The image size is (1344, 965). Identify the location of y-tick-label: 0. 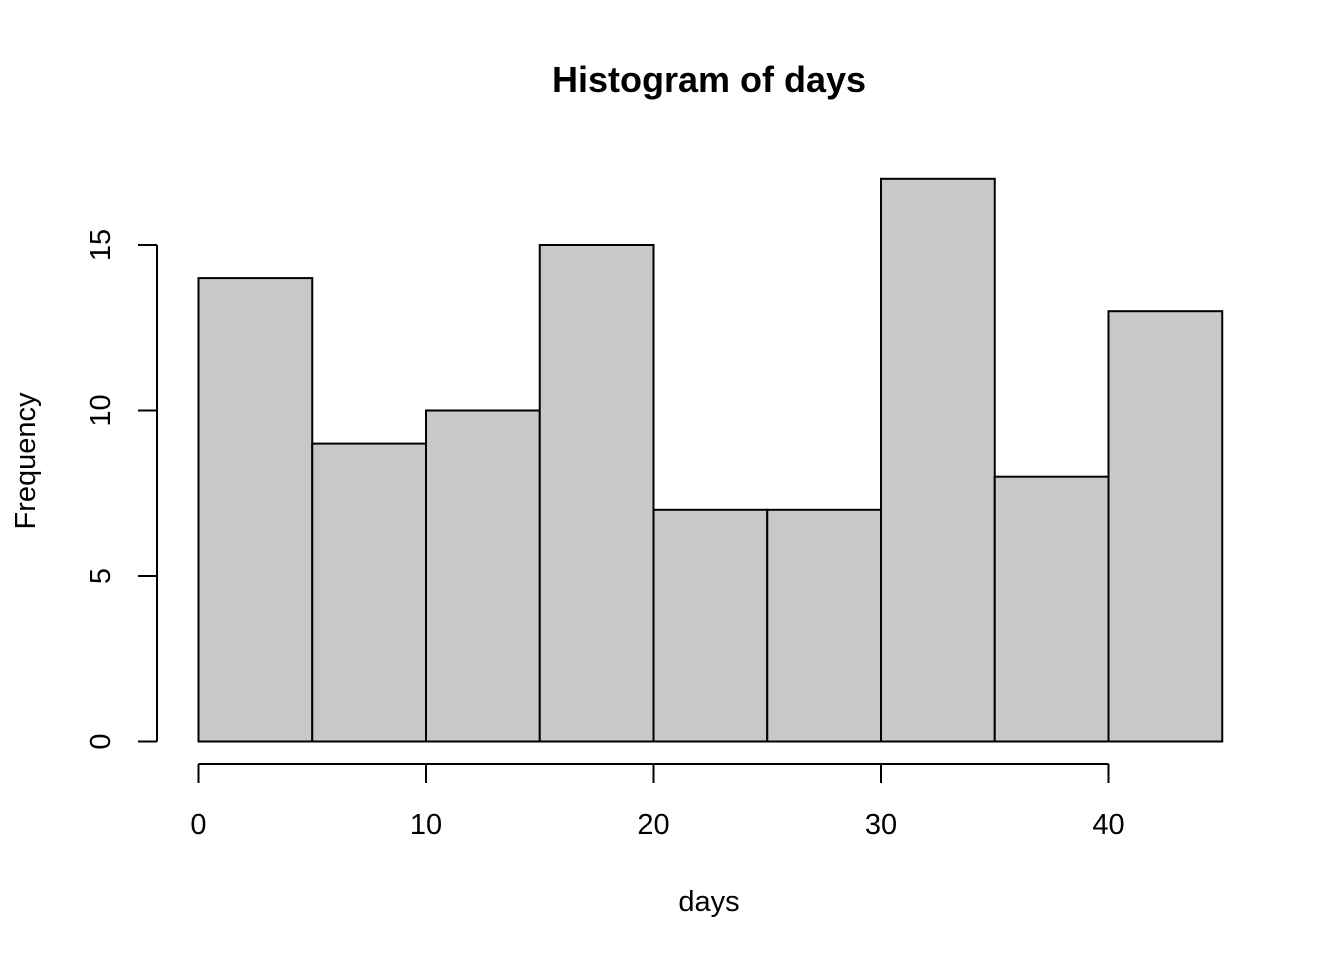
(101, 741).